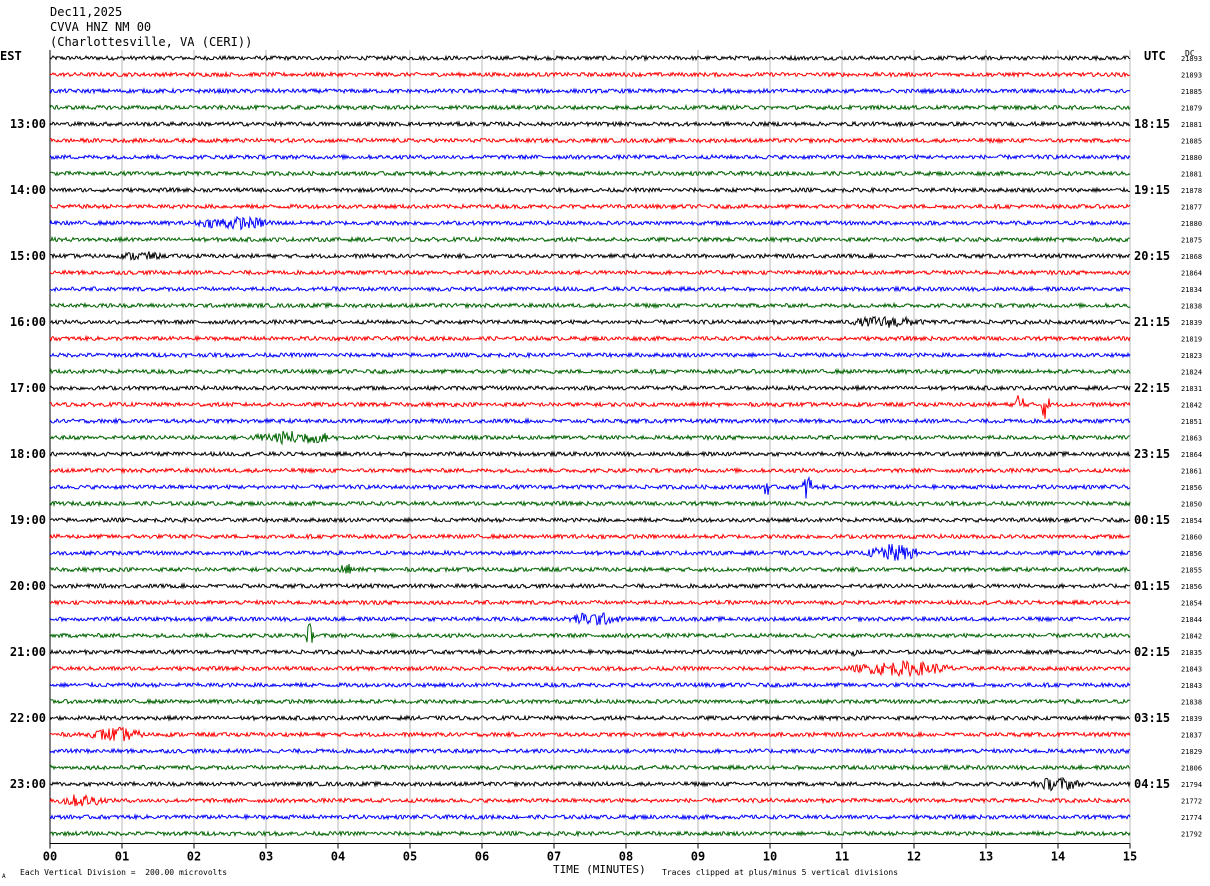 This screenshot has height=886, width=1210. I want to click on est-hour-label: 14:00, so click(28, 190).